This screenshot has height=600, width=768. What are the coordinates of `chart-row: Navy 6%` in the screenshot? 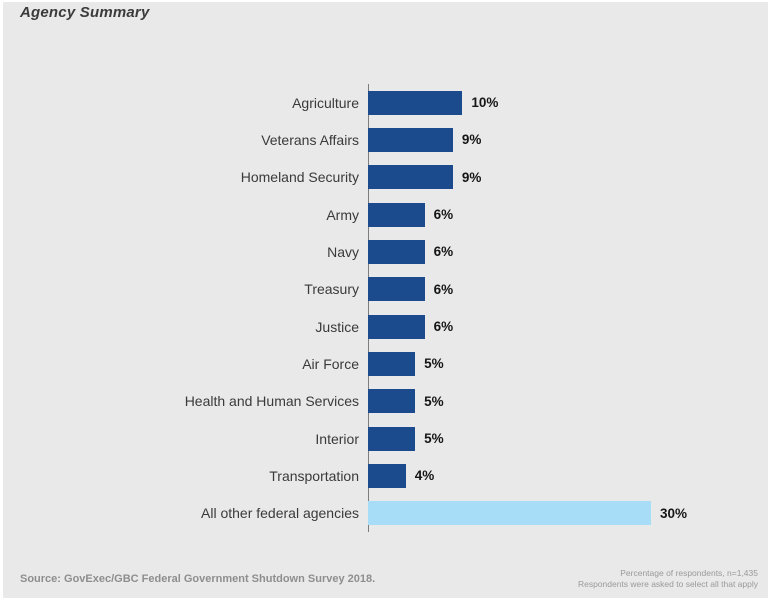 It's located at (385, 251).